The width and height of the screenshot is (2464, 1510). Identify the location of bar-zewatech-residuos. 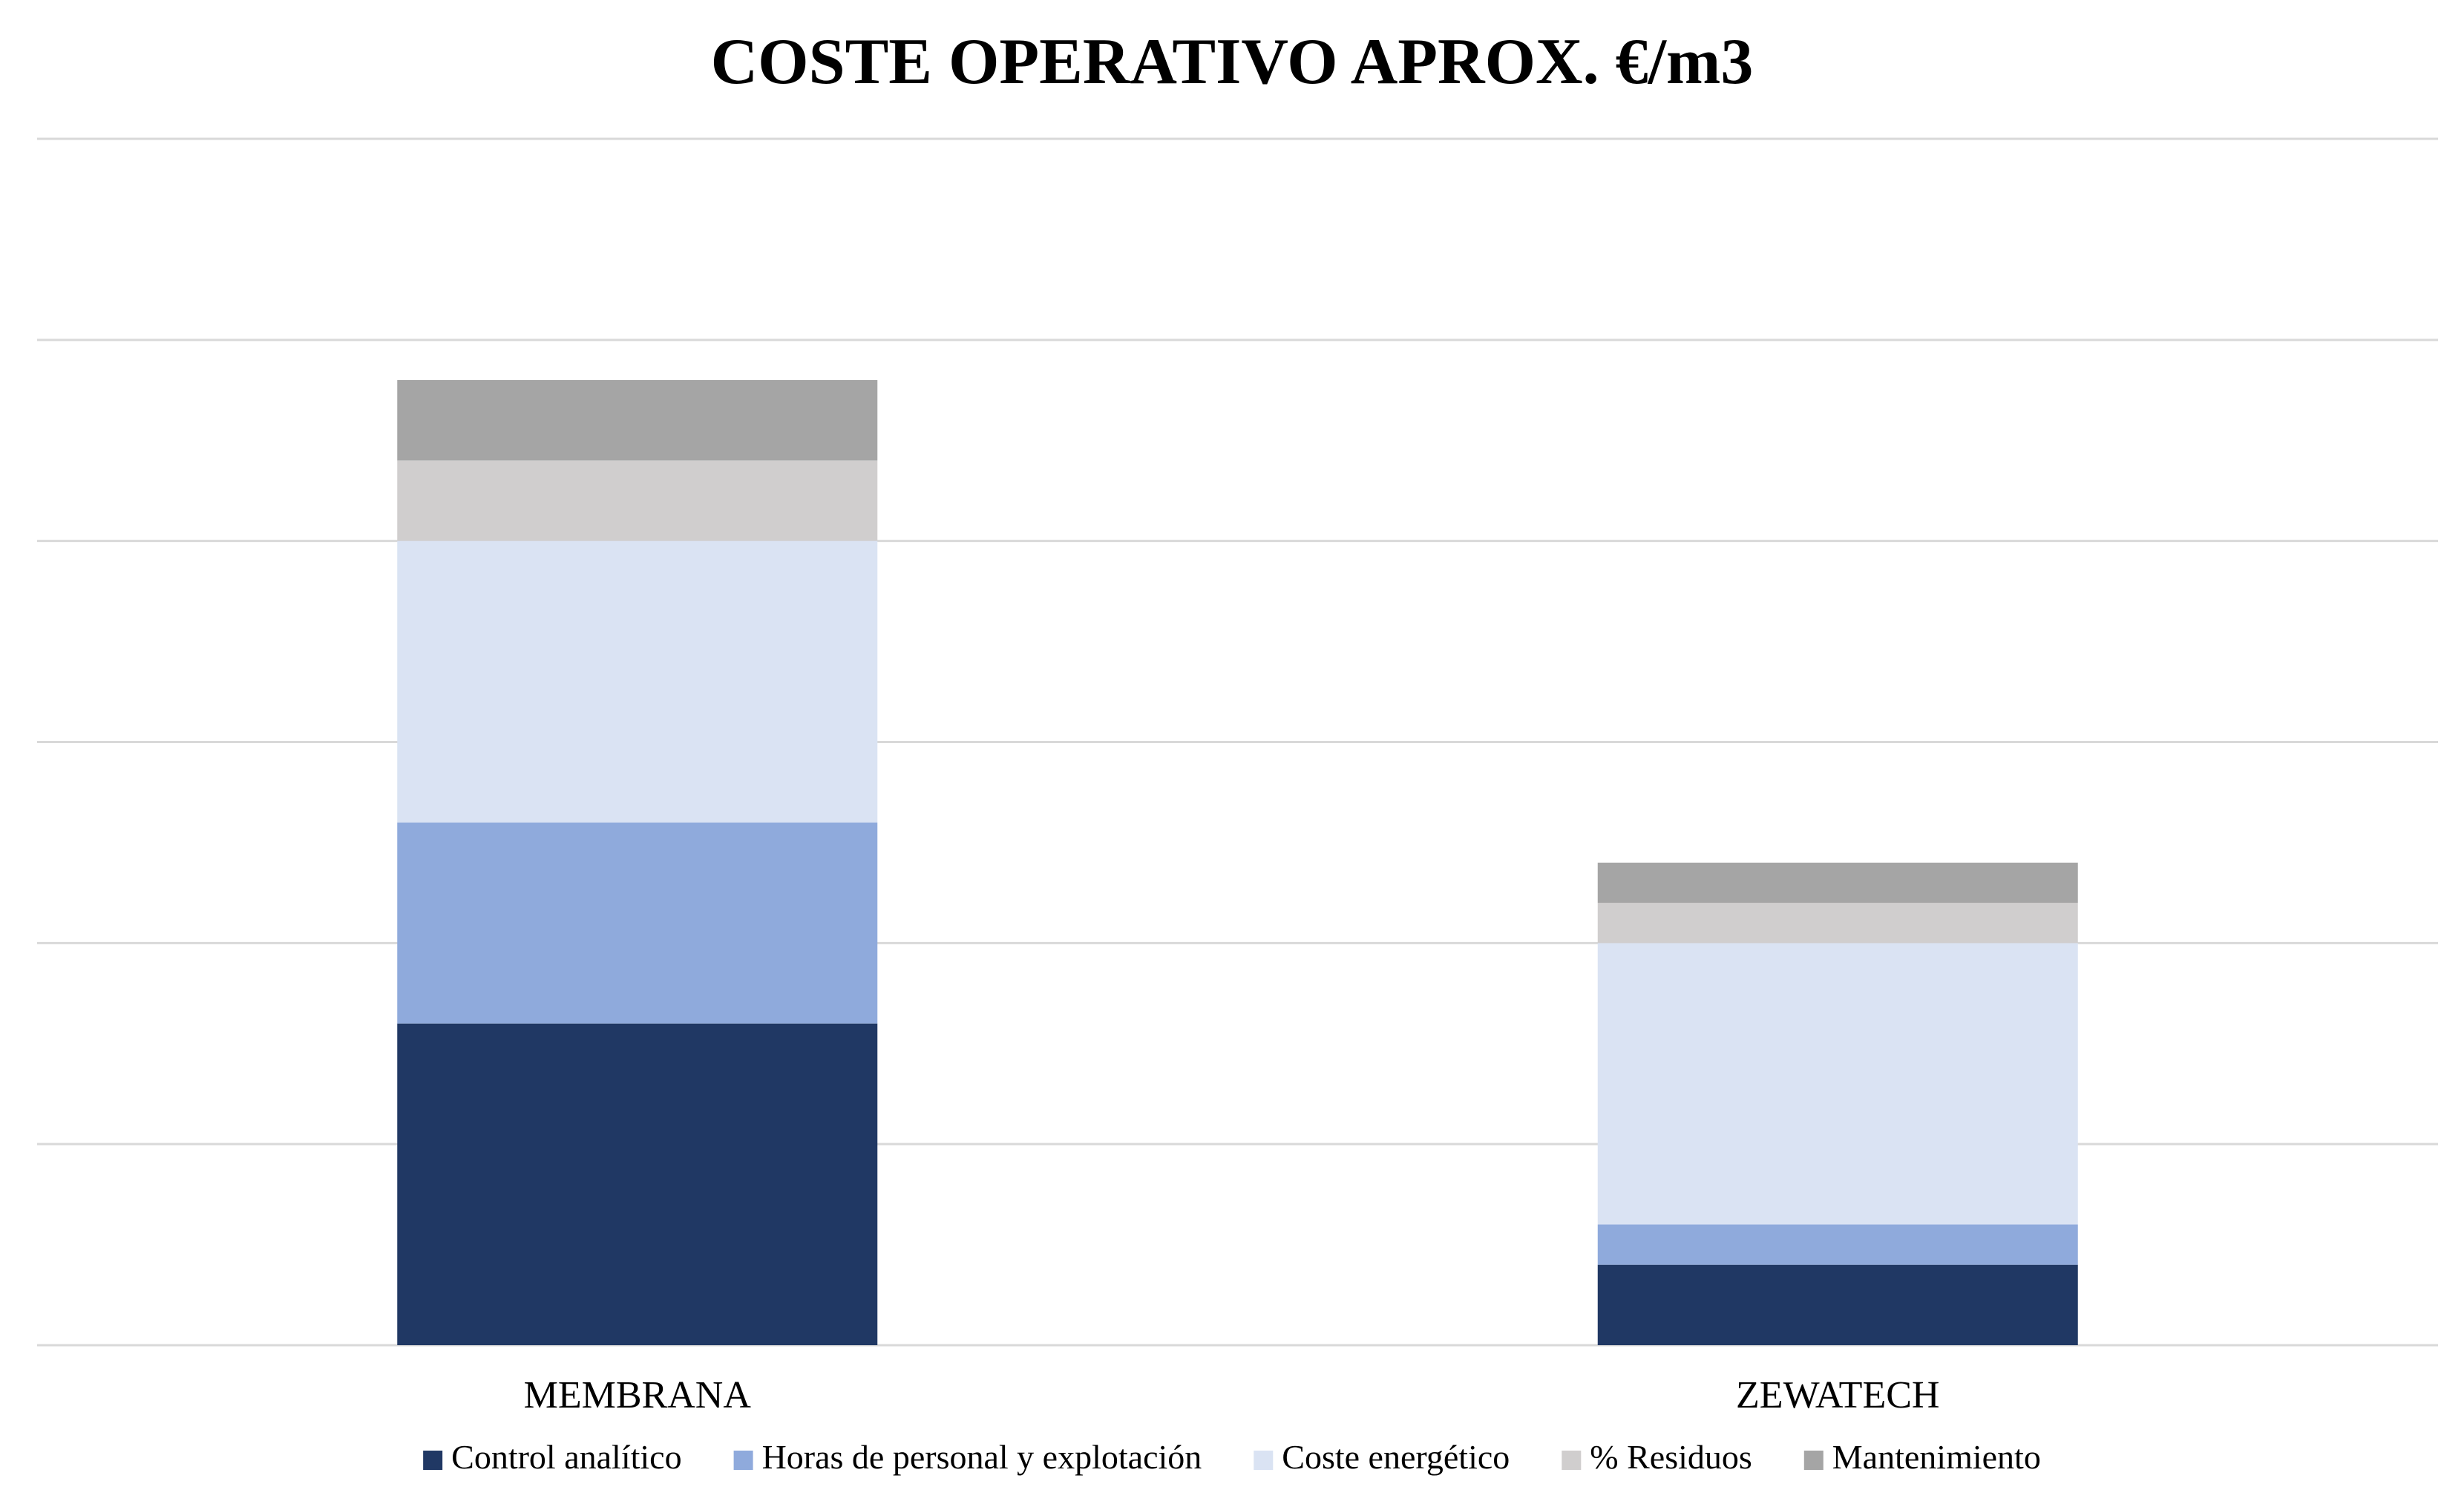
(1837, 923).